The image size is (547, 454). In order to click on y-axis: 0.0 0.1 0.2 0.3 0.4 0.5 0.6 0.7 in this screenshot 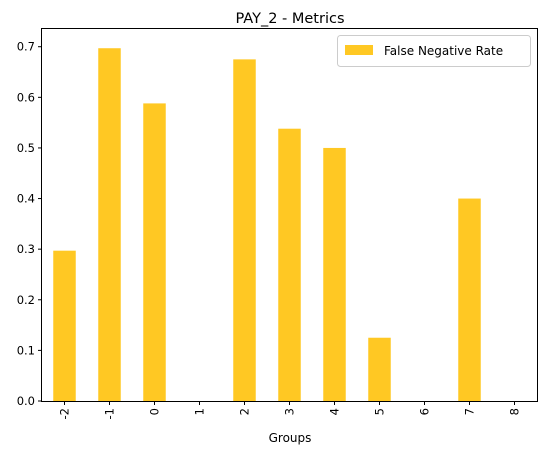, I will do `click(29, 224)`.